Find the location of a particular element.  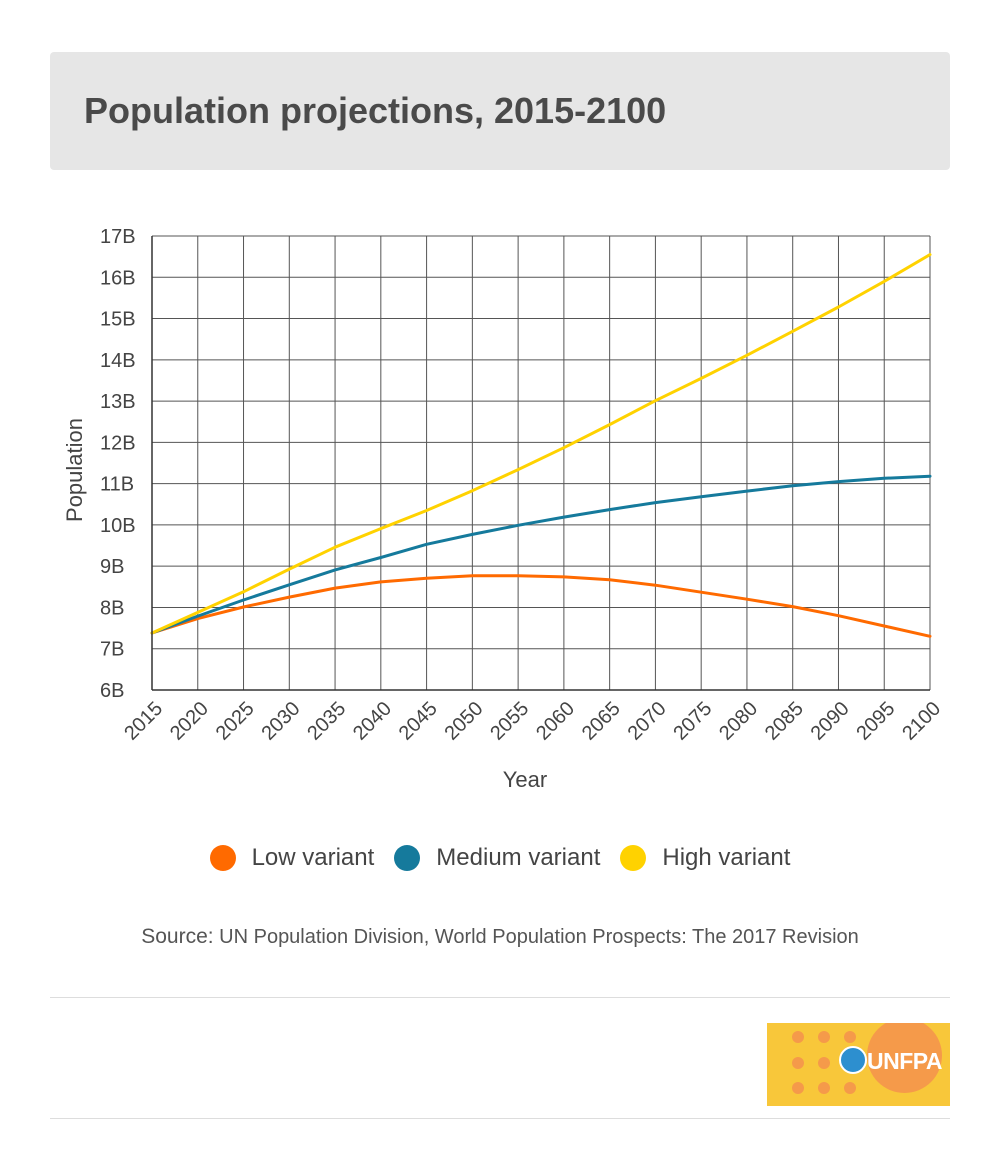

y-tick-label: 15B is located at coordinates (118, 320).